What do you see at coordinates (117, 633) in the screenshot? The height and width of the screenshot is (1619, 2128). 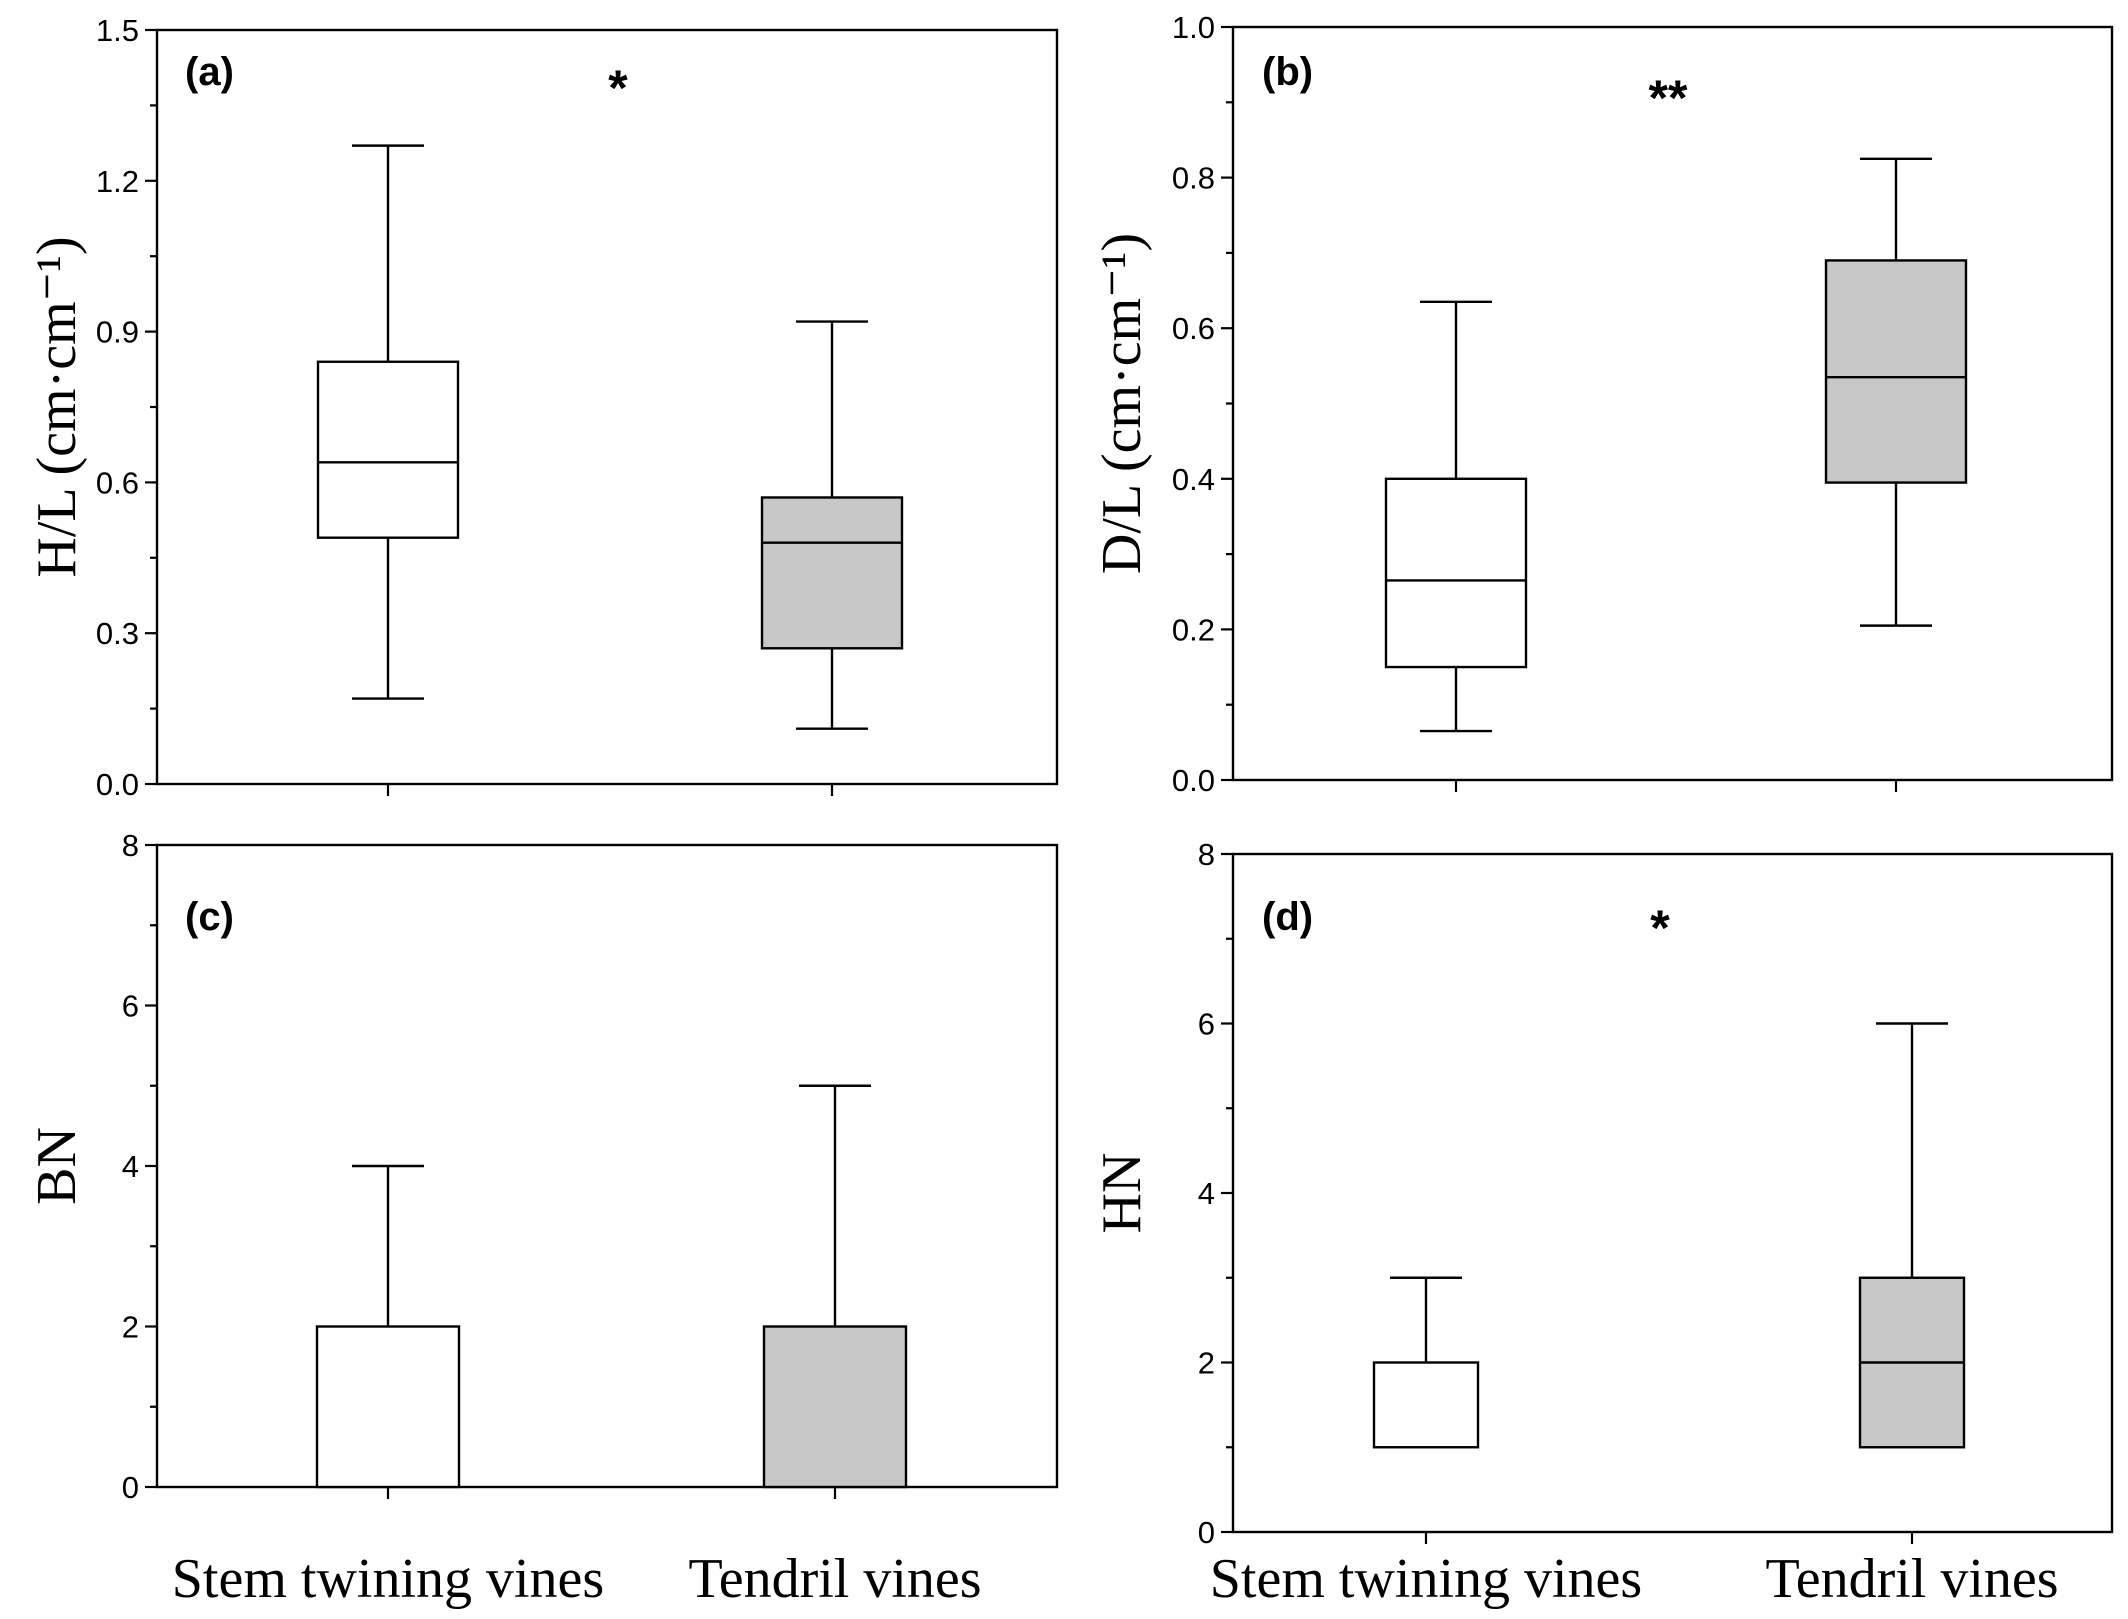 I see `y-tick-label: 0.3` at bounding box center [117, 633].